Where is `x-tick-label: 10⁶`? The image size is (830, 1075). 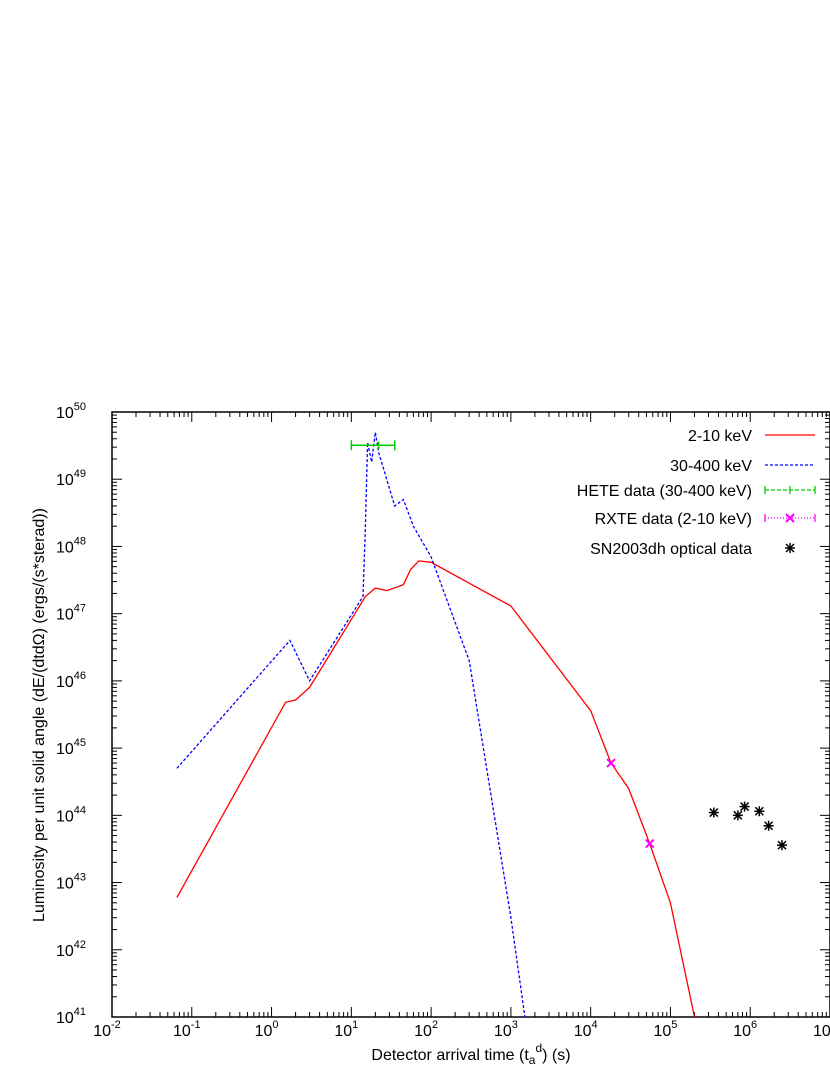 x-tick-label: 10⁶ is located at coordinates (745, 1029).